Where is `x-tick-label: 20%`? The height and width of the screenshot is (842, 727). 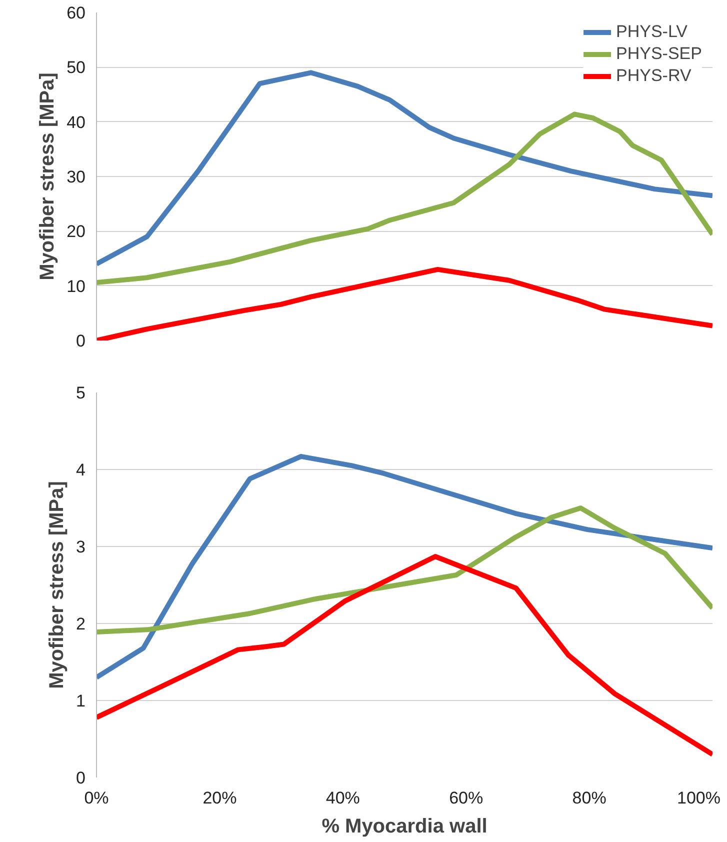 x-tick-label: 20% is located at coordinates (219, 798).